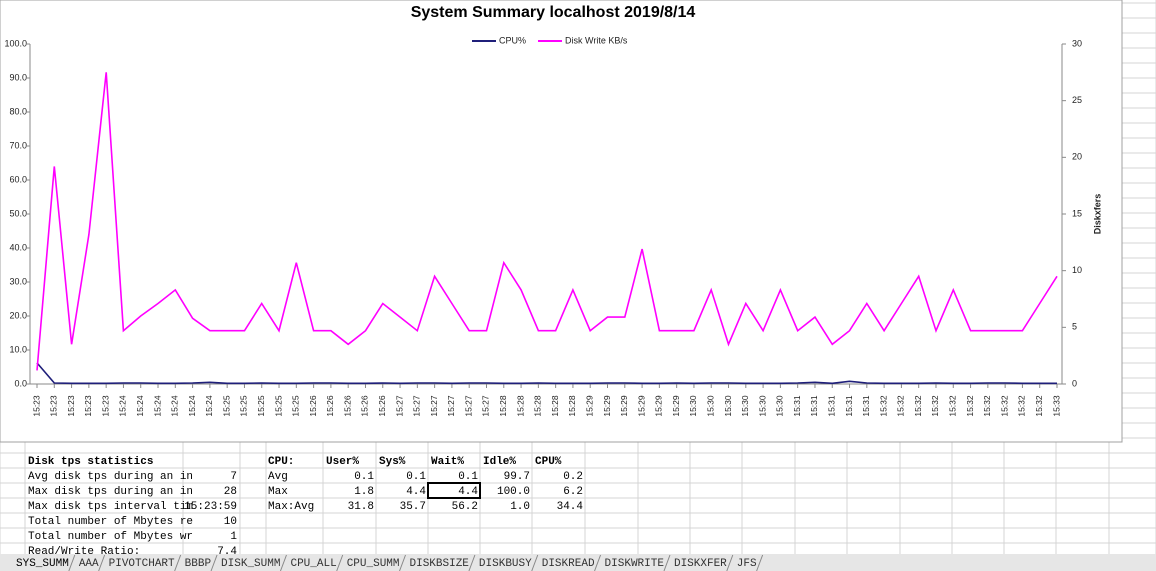 Image resolution: width=1156 pixels, height=571 pixels. I want to click on cell: Total number of Mbytes re, so click(110, 522).